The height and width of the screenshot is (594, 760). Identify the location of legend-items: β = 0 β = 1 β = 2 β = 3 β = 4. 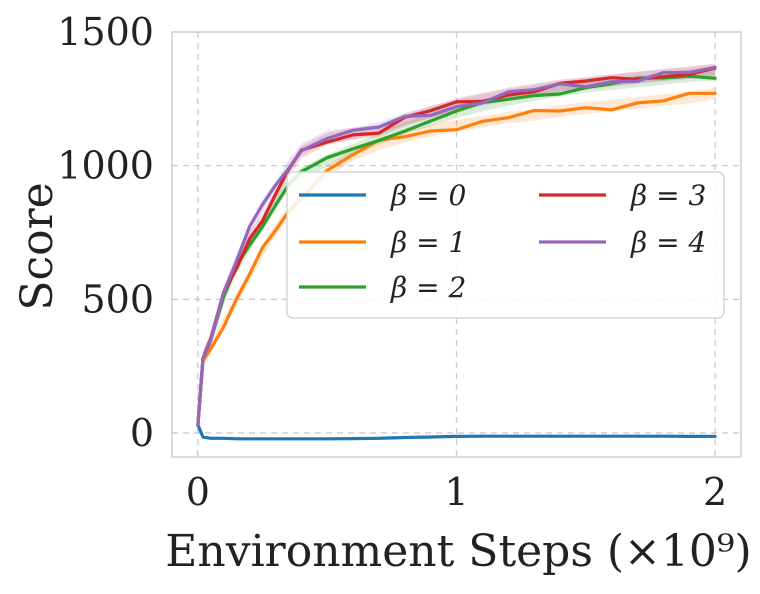
(502, 241).